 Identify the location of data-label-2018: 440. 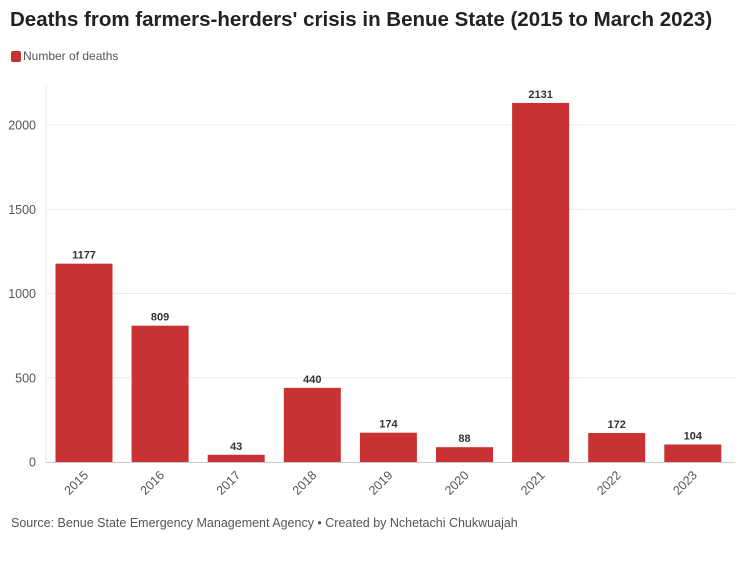
(312, 380).